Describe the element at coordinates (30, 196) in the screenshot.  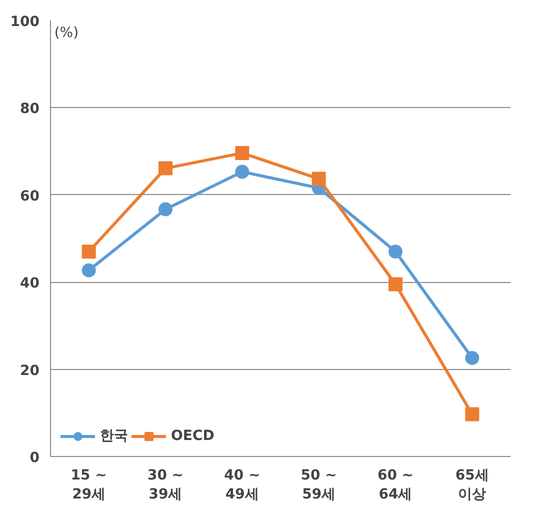
I see `y-tick-label: 60` at that location.